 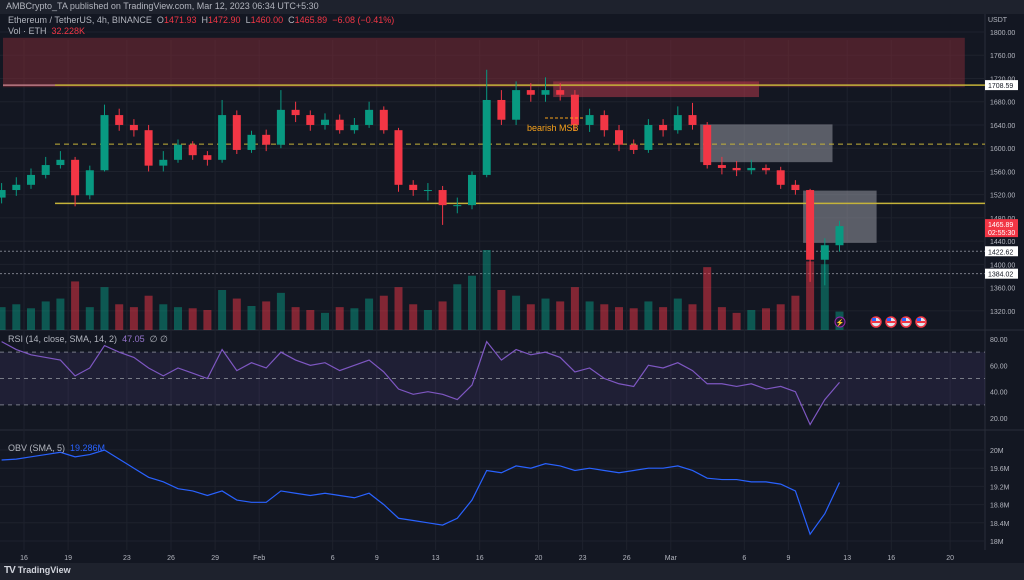 I want to click on price-tick-label: 1800.00, so click(x=1002, y=33).